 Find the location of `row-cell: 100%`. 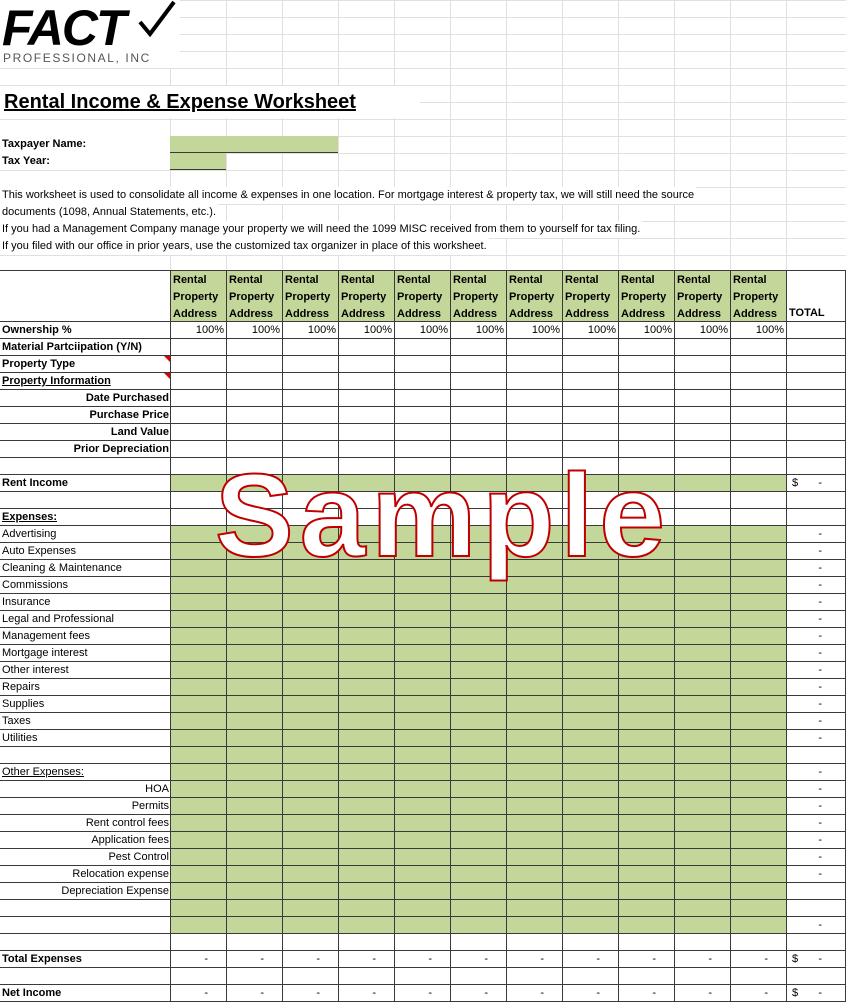

row-cell: 100% is located at coordinates (646, 330).